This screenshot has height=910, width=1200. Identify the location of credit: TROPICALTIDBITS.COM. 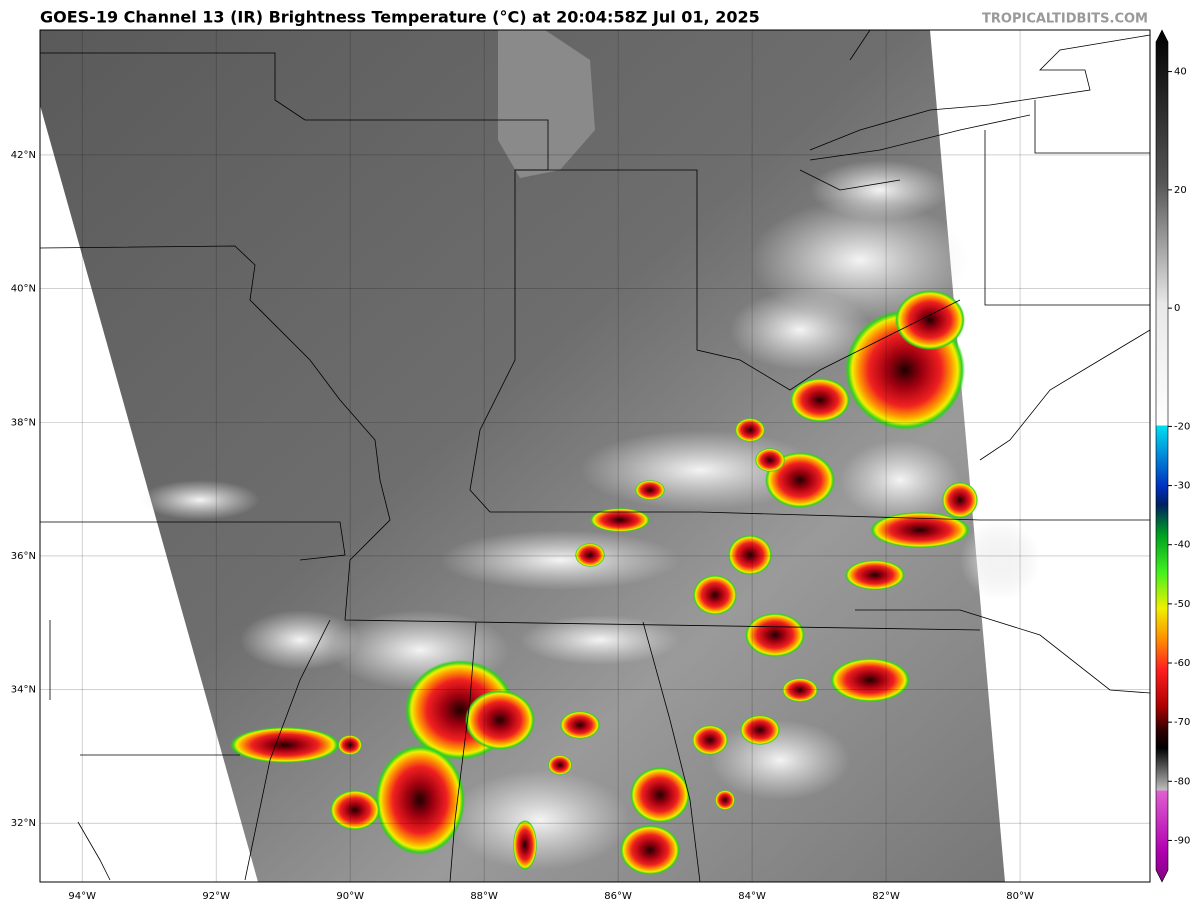
(1065, 19).